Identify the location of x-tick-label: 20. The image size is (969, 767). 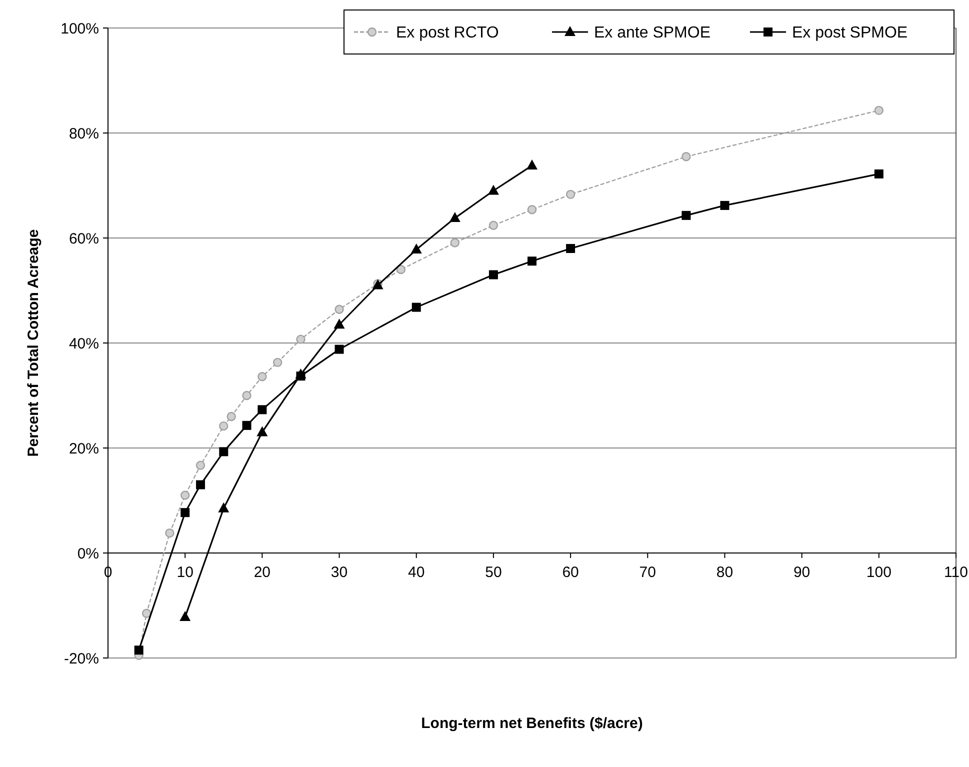
(262, 572).